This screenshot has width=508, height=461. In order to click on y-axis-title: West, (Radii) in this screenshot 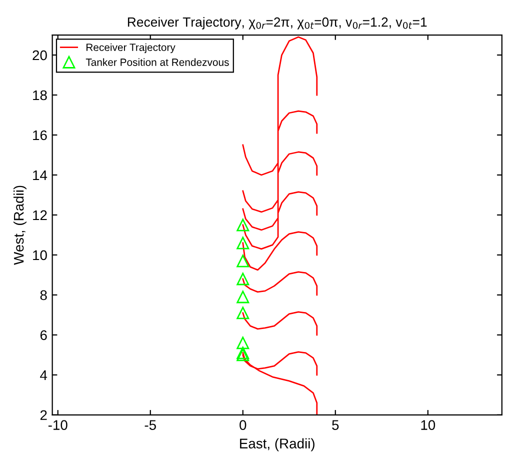, I will do `click(20, 225)`.